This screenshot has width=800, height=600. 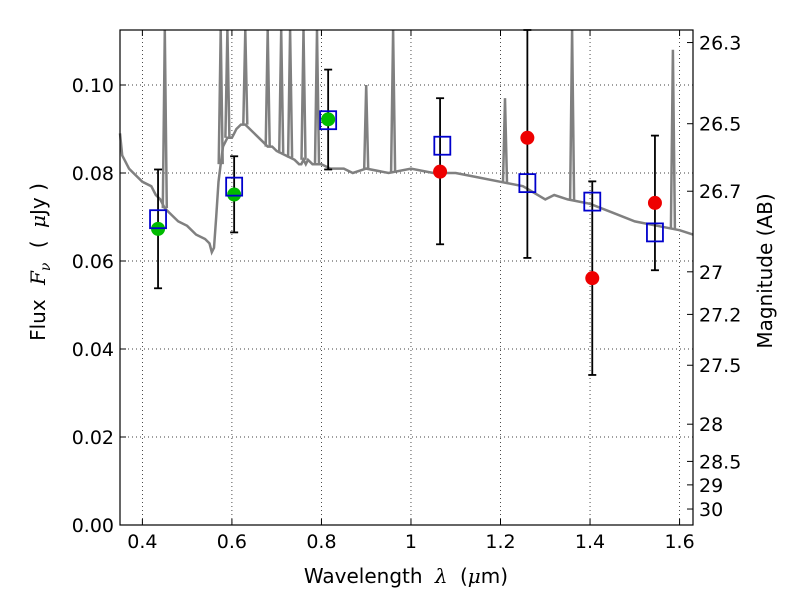 What do you see at coordinates (720, 366) in the screenshot?
I see `magnitude-tick-label: 27.5` at bounding box center [720, 366].